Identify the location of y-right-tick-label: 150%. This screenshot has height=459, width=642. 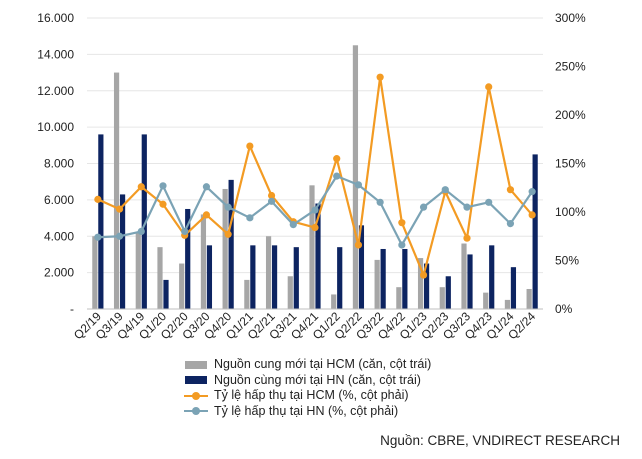
(570, 164).